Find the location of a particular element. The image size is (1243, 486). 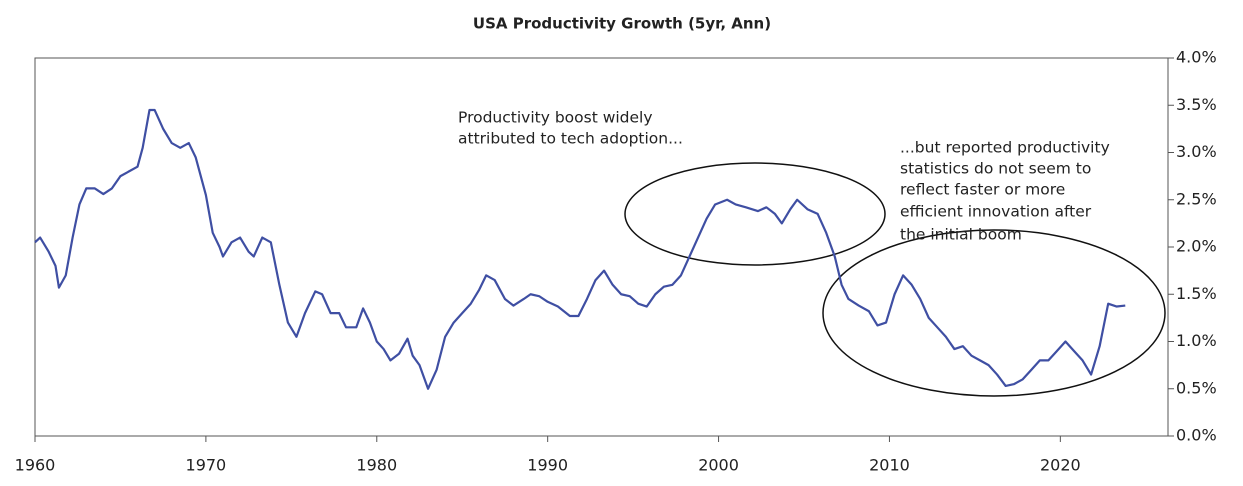

y-tick-label: 0.0% is located at coordinates (1196, 435).